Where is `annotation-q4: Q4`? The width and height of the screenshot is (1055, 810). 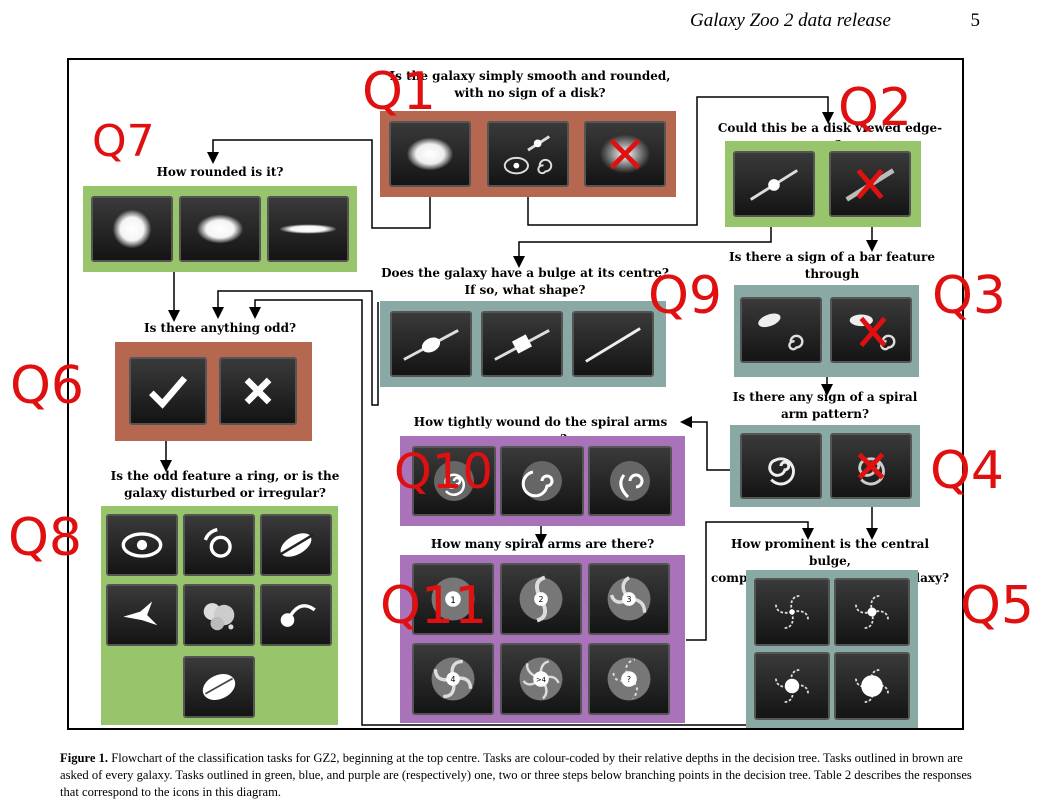 annotation-q4: Q4 is located at coordinates (967, 471).